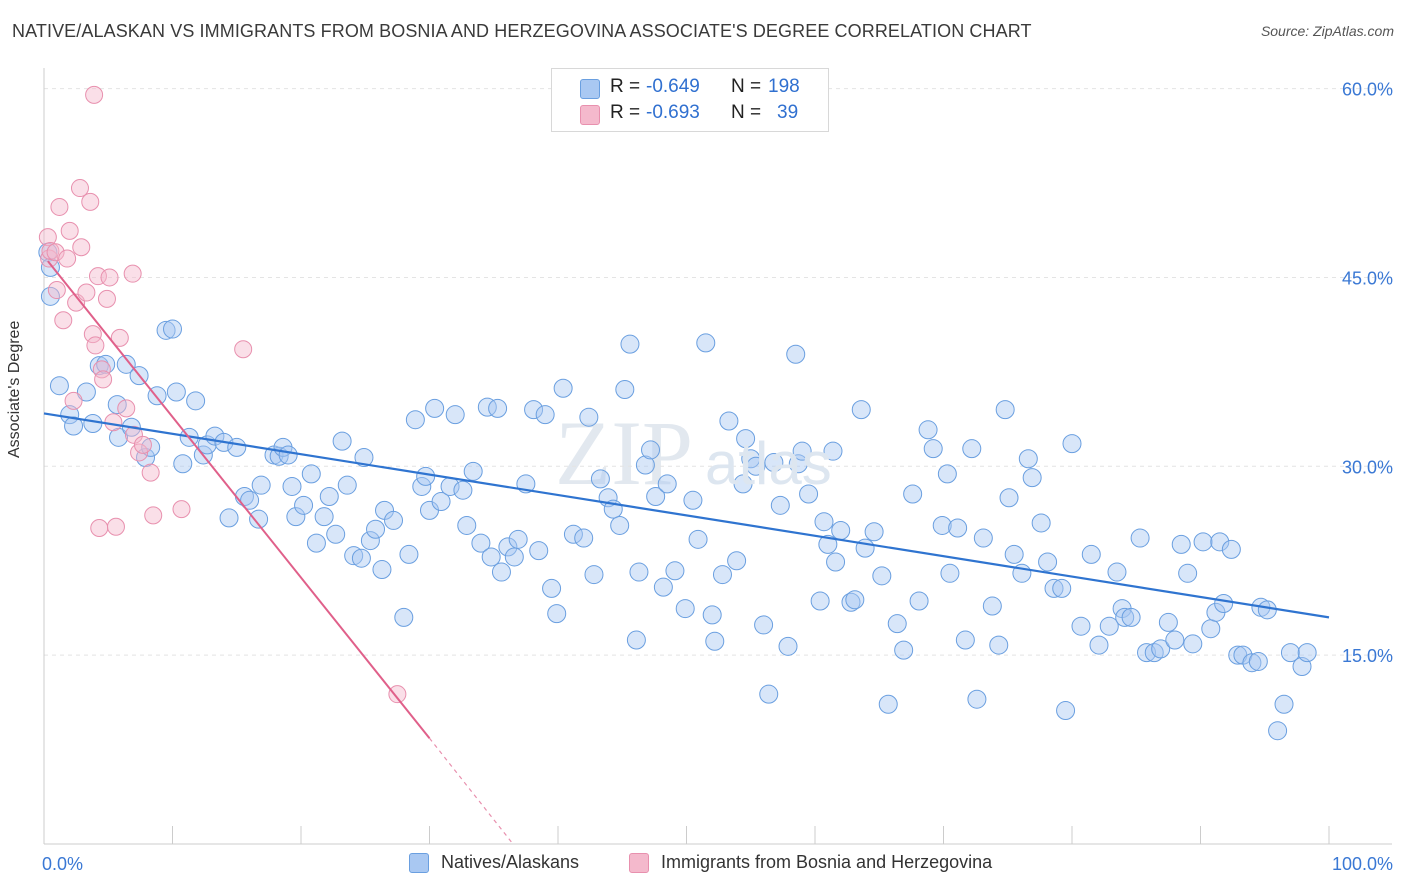 Image resolution: width=1406 pixels, height=892 pixels. What do you see at coordinates (746, 112) in the screenshot?
I see `legend-n-label: N =` at bounding box center [746, 112].